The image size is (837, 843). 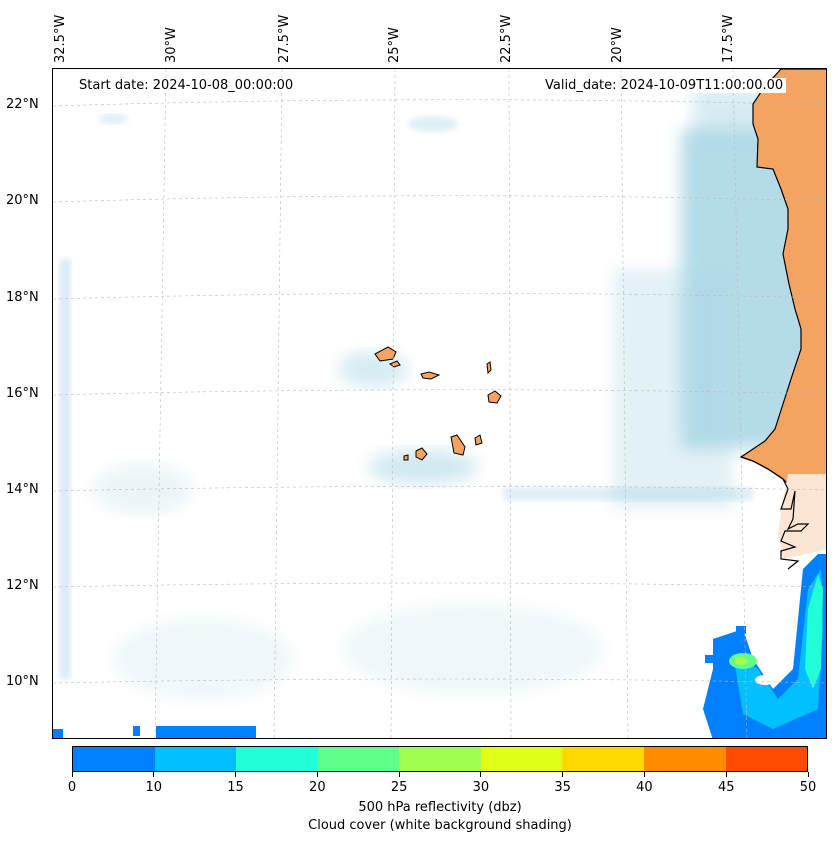 I want to click on cloud-near-islands-north, so click(x=373, y=369).